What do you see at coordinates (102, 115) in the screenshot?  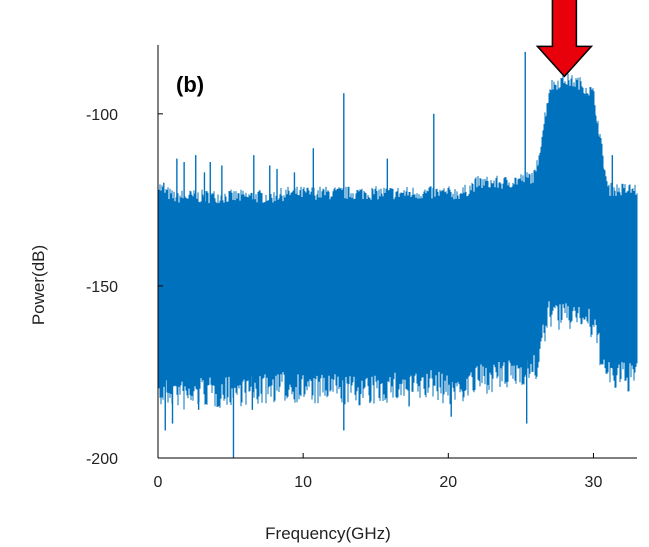 I see `y-tick-label: -100` at bounding box center [102, 115].